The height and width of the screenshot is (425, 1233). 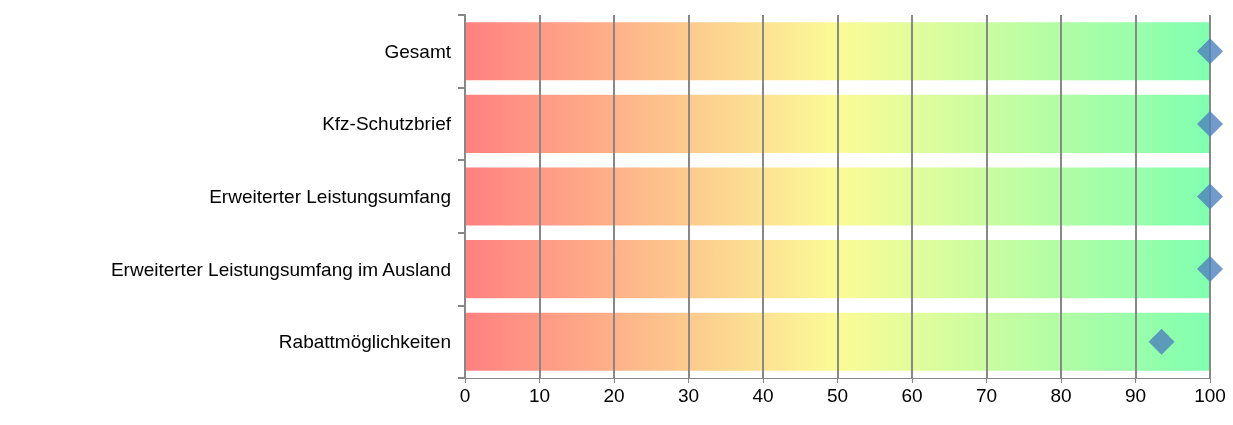 I want to click on y-tick-label: Kfz-Schutzbrief, so click(x=387, y=124).